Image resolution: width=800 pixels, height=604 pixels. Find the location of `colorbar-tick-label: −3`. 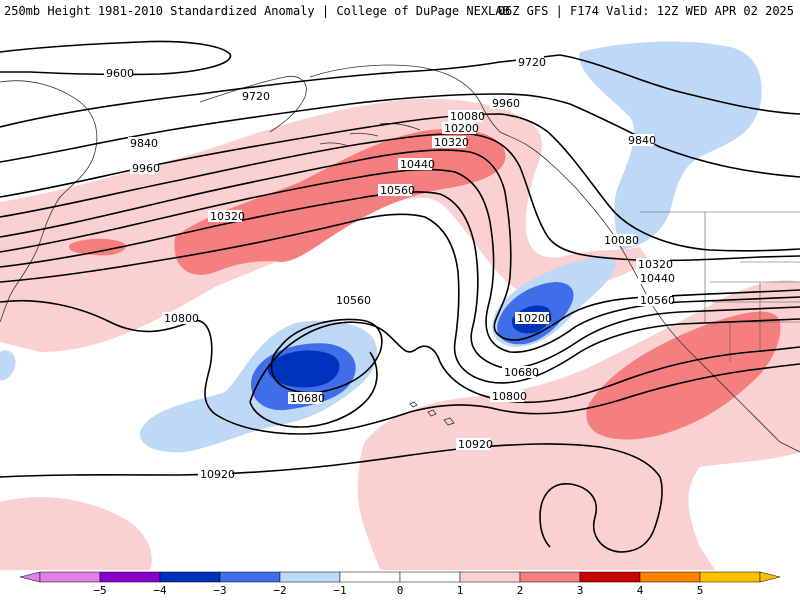

colorbar-tick-label: −3 is located at coordinates (220, 590).